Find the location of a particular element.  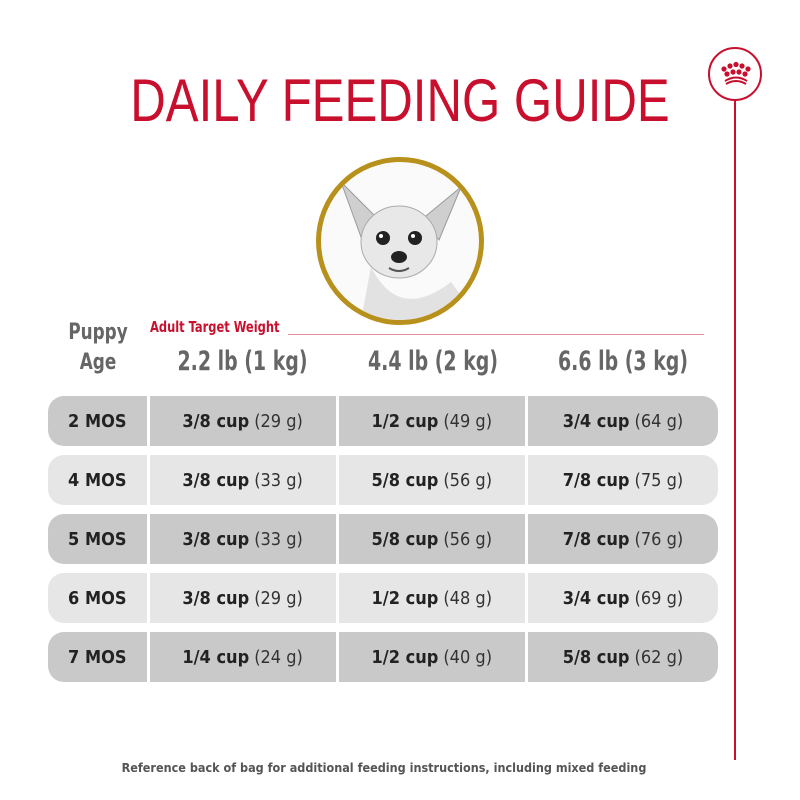

value-cell: 1/2 cup (49 g) is located at coordinates (431, 421).